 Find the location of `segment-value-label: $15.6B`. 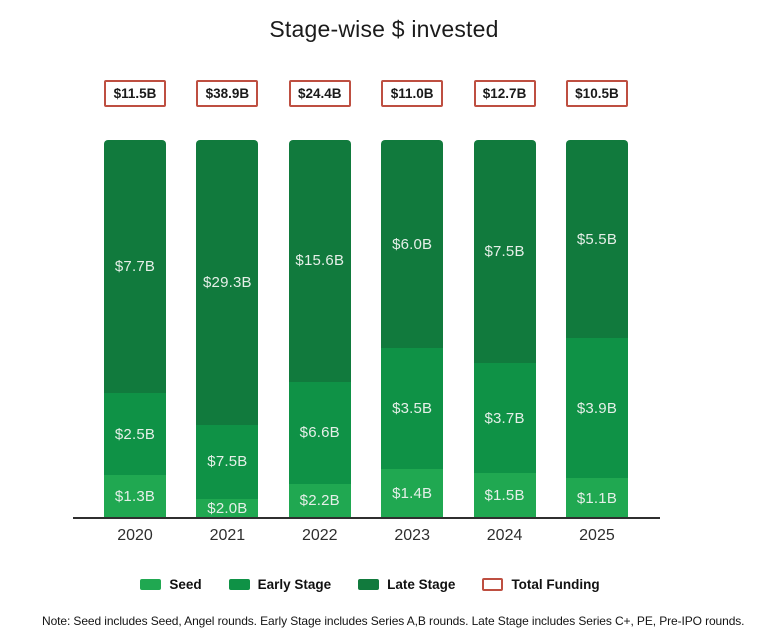

segment-value-label: $15.6B is located at coordinates (320, 261).